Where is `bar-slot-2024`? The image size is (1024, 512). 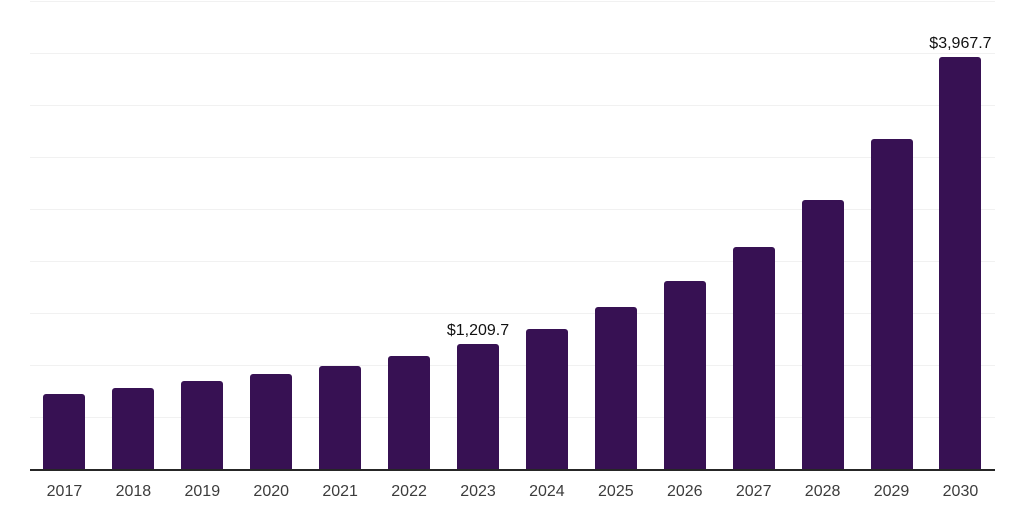
bar-slot-2024 is located at coordinates (546, 236).